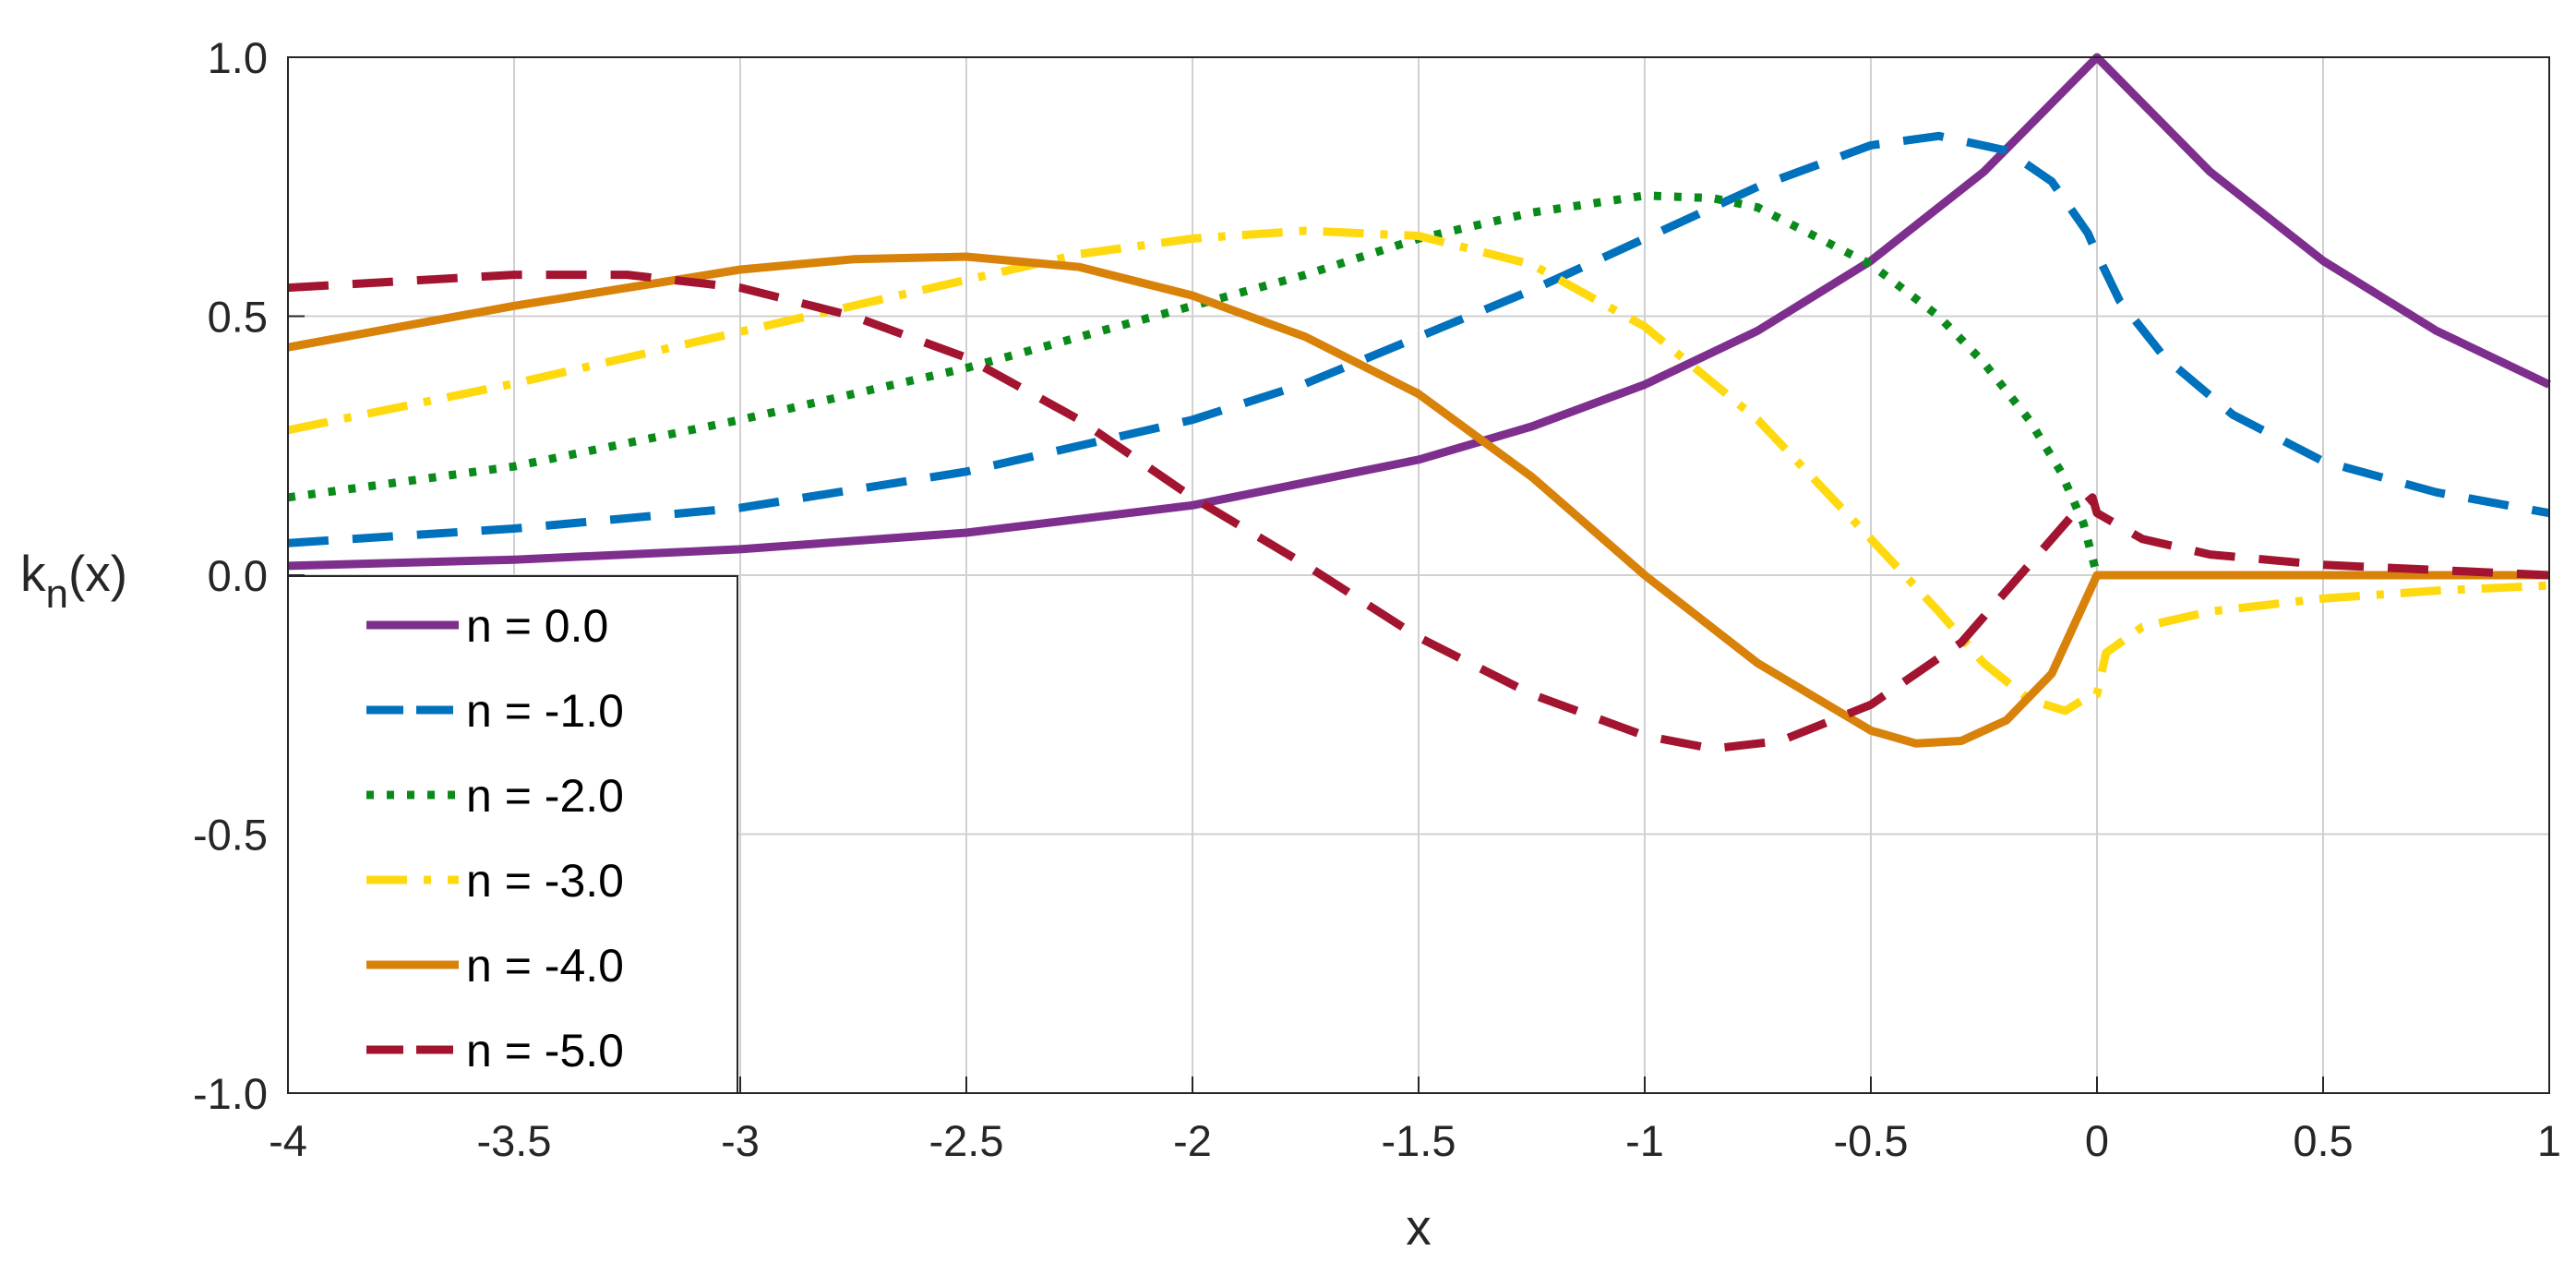 The width and height of the screenshot is (2576, 1263). I want to click on x-tick-label--2: -2, so click(1193, 1140).